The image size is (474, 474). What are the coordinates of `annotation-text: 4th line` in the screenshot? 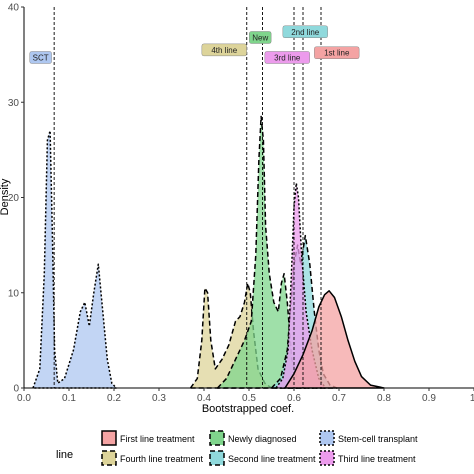 It's located at (224, 50).